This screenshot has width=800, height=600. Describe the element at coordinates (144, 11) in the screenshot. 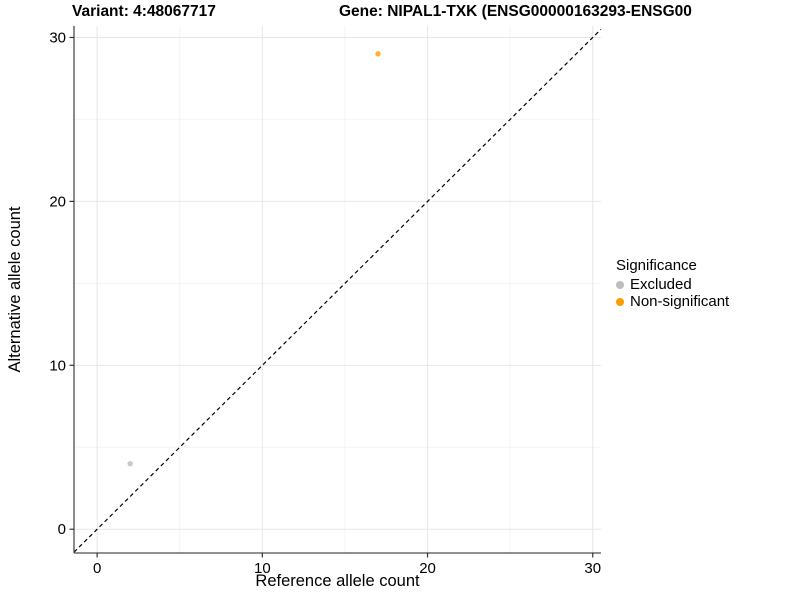

I see `variant-title: Variant: 4:48067717` at that location.